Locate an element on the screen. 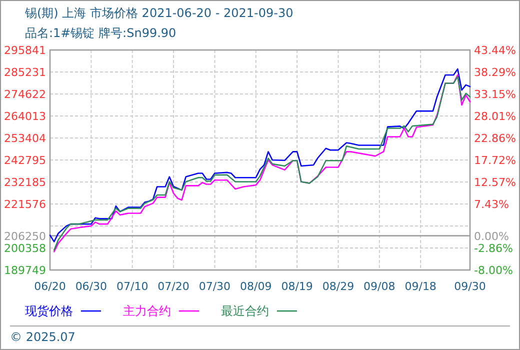 The height and width of the screenshot is (350, 520). ytick: 253404 is located at coordinates (25, 138).